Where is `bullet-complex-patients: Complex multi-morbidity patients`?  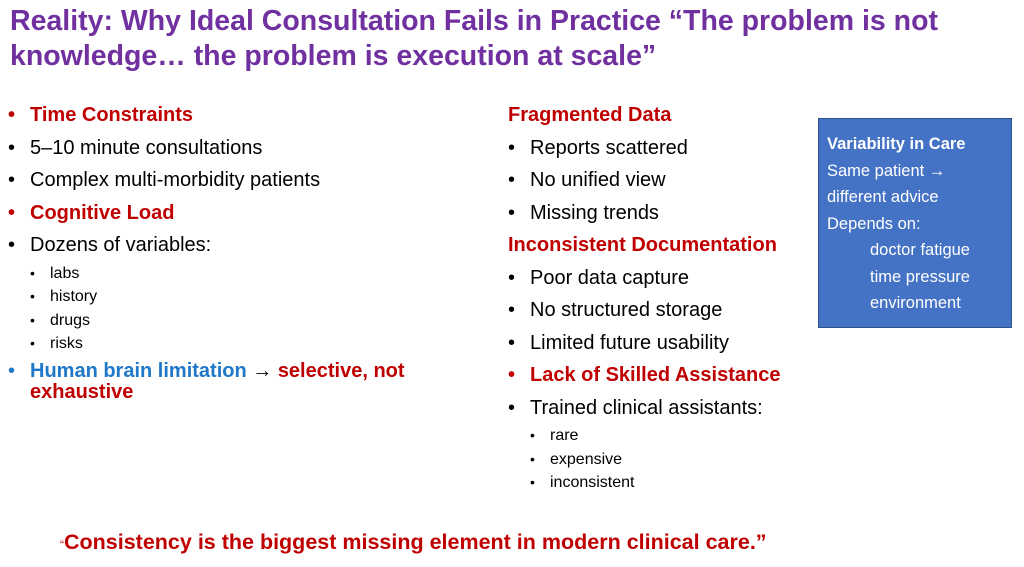
bullet-complex-patients: Complex multi-morbidity patients is located at coordinates (243, 180).